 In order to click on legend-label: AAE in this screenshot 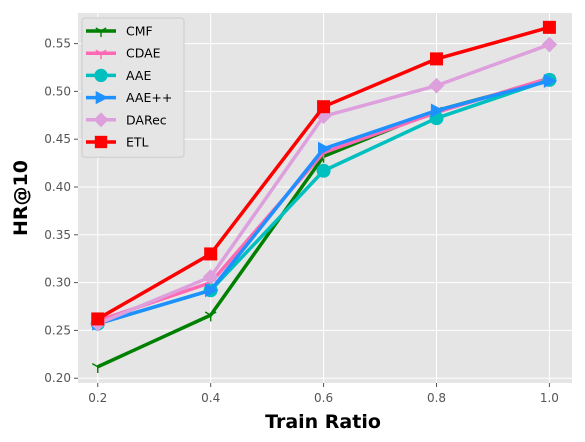, I will do `click(138, 75)`.